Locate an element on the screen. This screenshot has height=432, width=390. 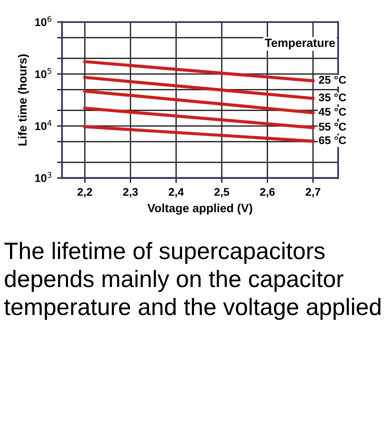
x-tick-label: 2,6 is located at coordinates (267, 193).